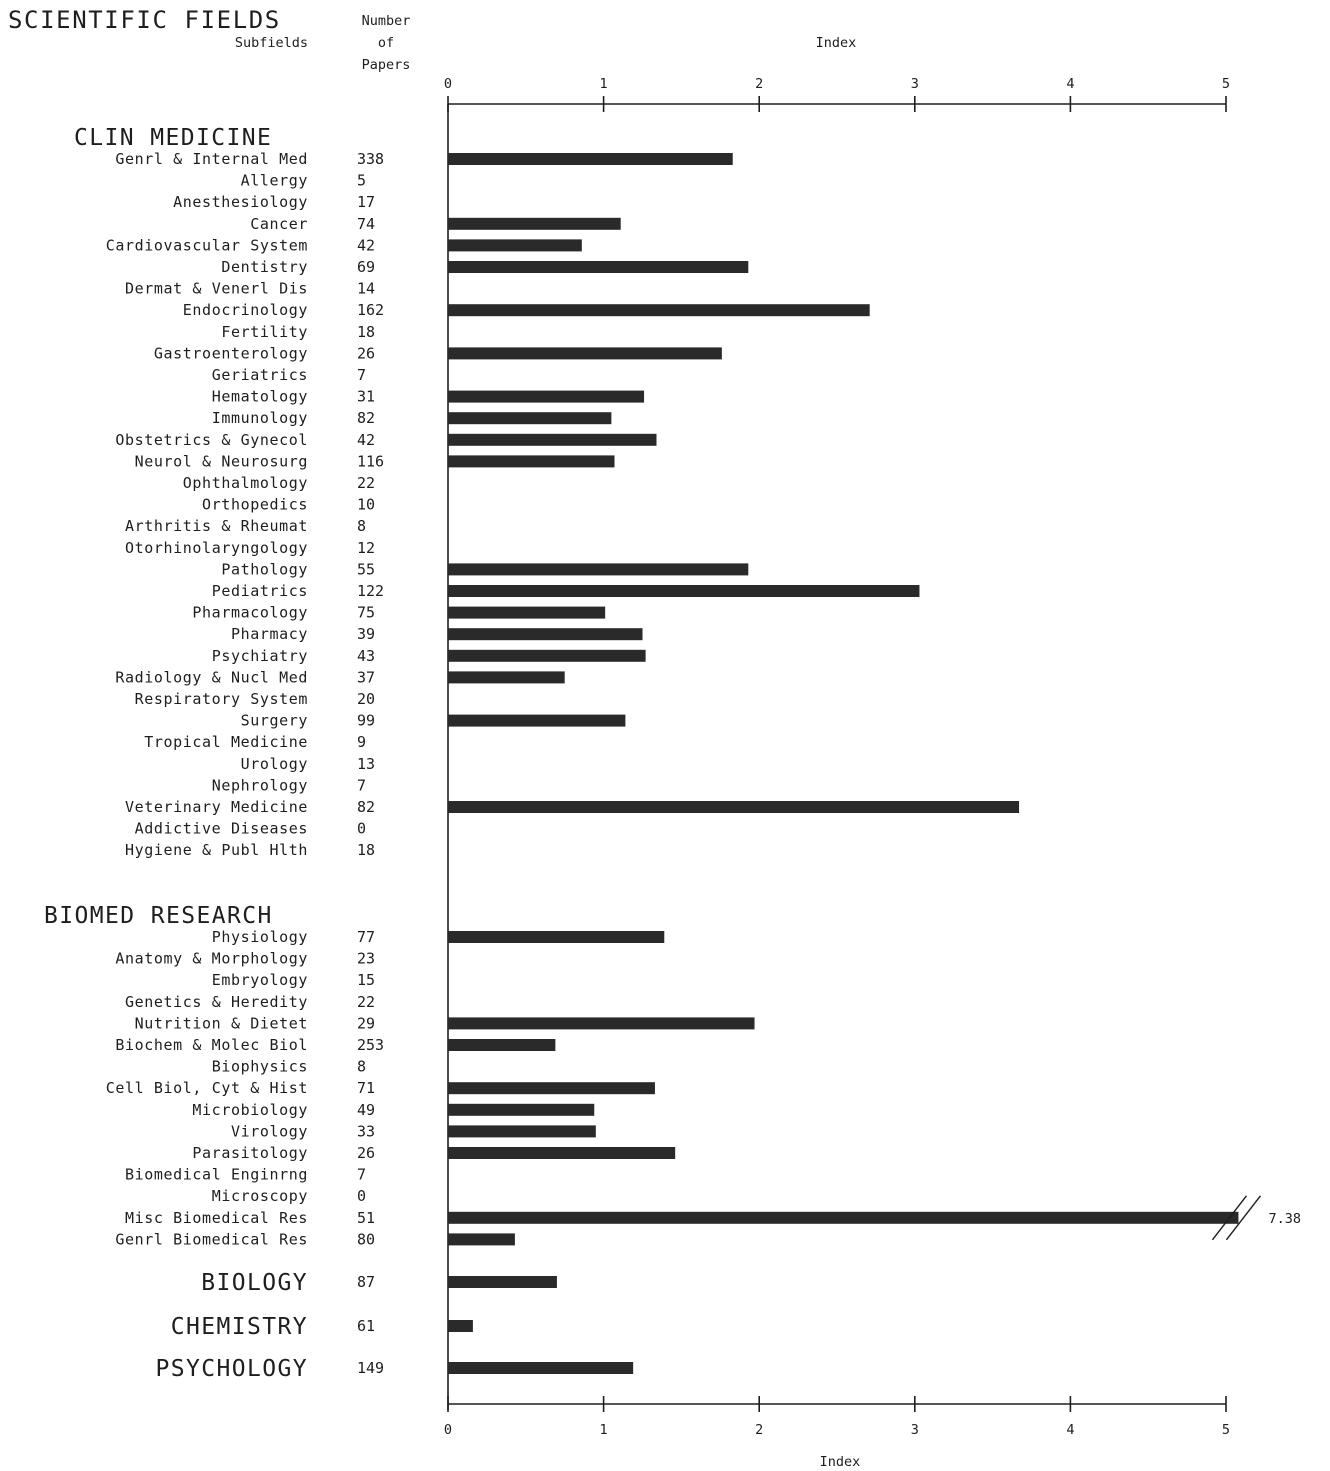 The height and width of the screenshot is (1471, 1330). I want to click on paper-count: 51, so click(366, 1218).